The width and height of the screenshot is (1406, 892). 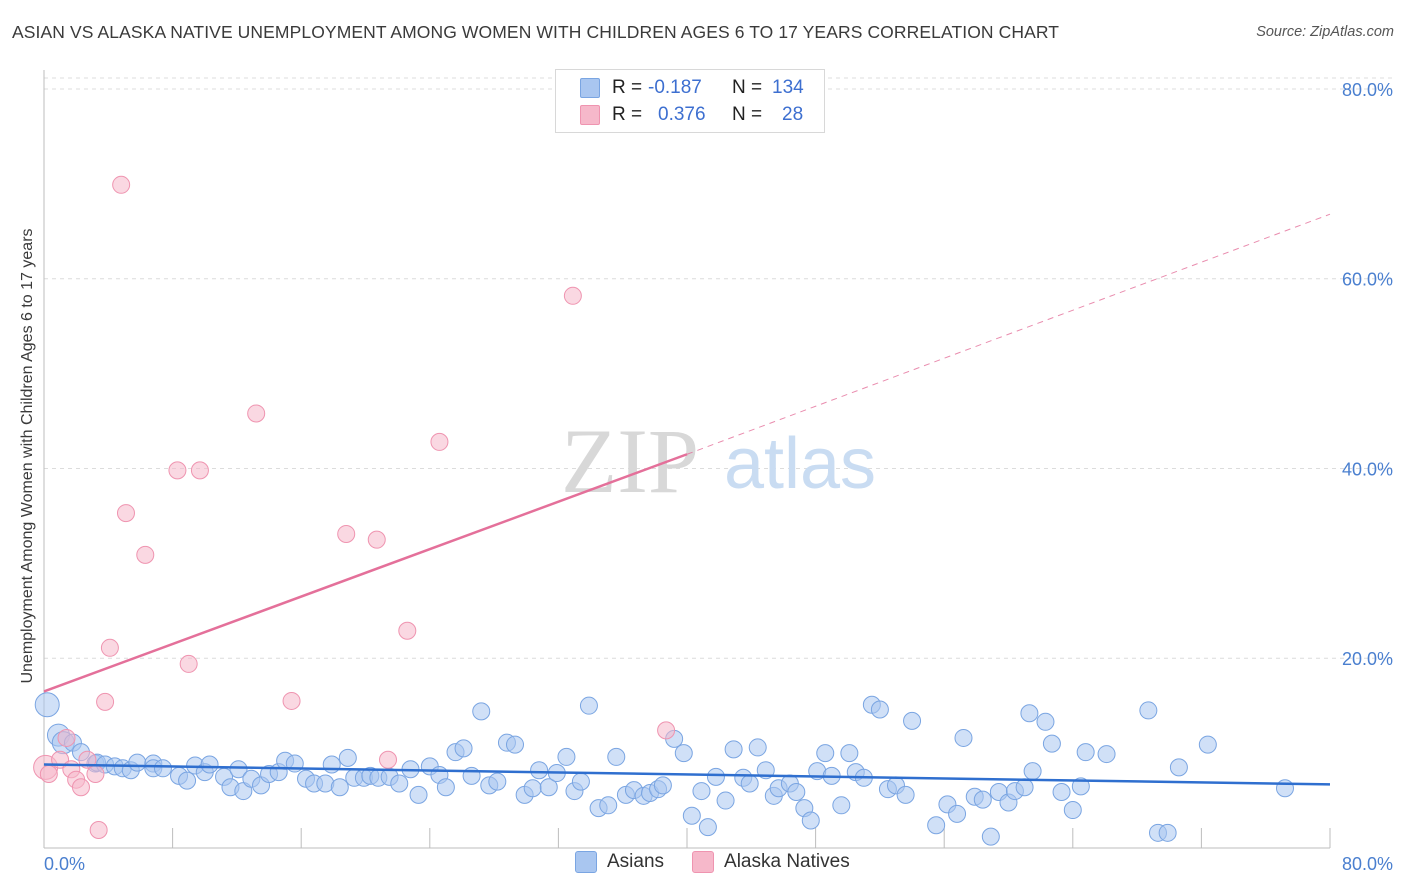 What do you see at coordinates (703, 862) in the screenshot?
I see `series-swatch-alaska-natives` at bounding box center [703, 862].